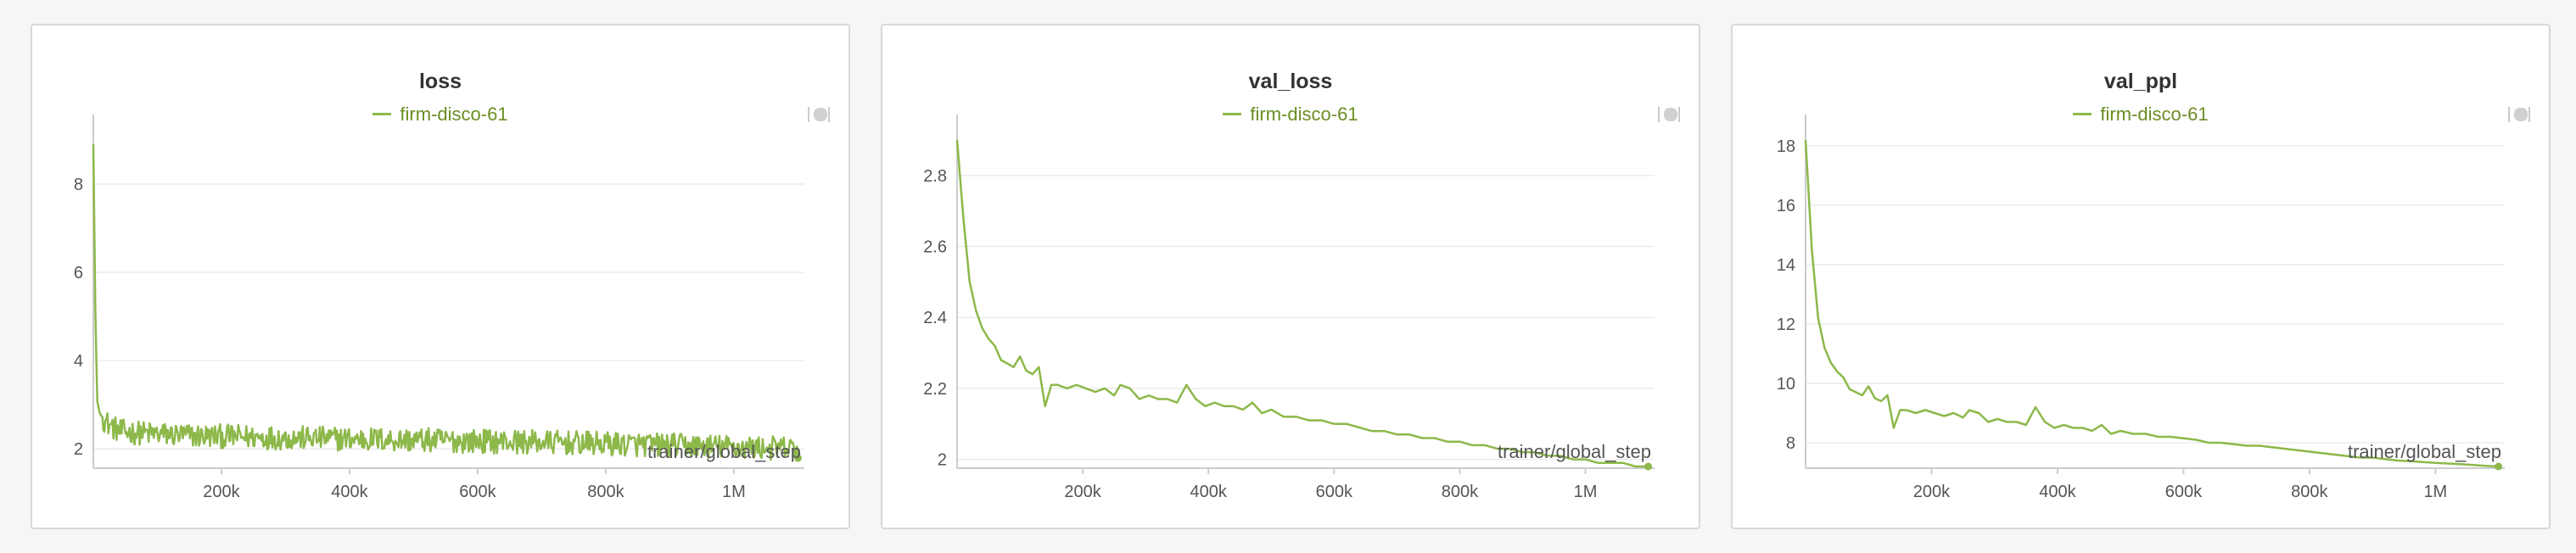 The image size is (2576, 553). Describe the element at coordinates (1291, 81) in the screenshot. I see `chart-title: val_loss` at that location.